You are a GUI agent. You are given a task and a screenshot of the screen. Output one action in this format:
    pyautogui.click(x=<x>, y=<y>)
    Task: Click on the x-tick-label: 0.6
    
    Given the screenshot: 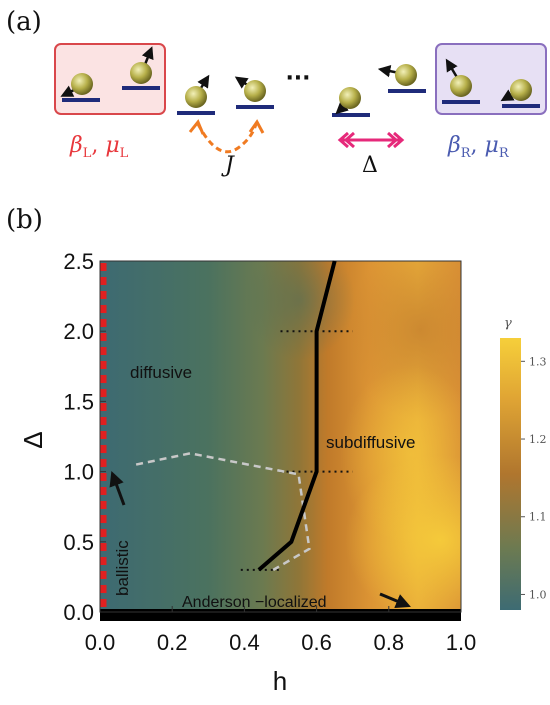 What is the action you would take?
    pyautogui.click(x=316, y=642)
    